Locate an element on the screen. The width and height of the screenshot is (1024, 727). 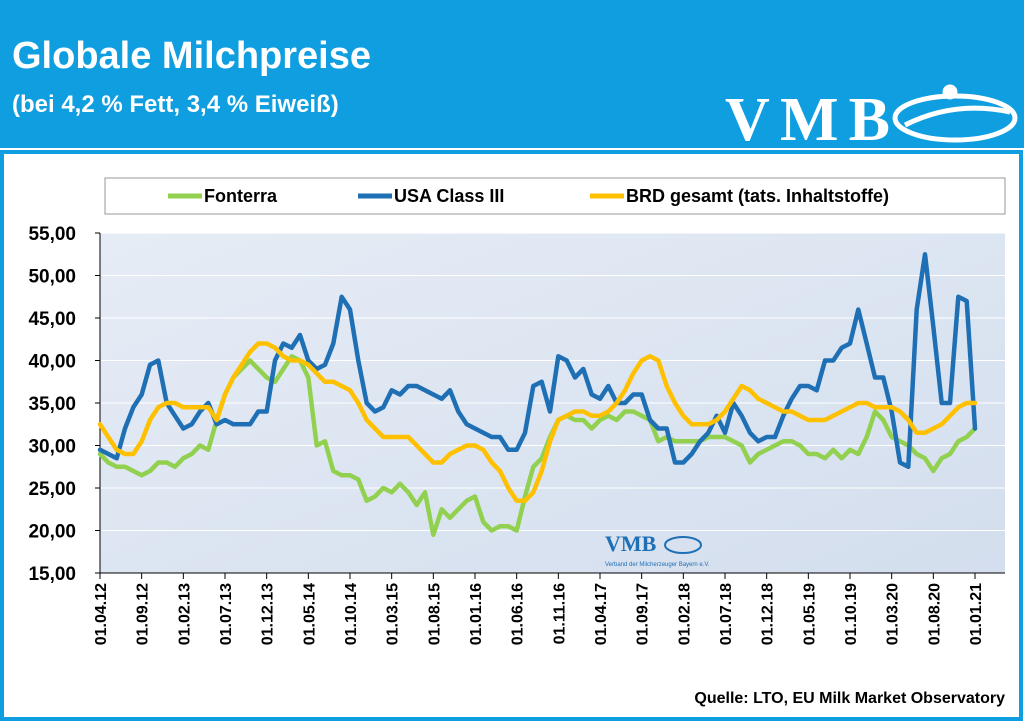
logo-swoosh is located at coordinates (955, 113).